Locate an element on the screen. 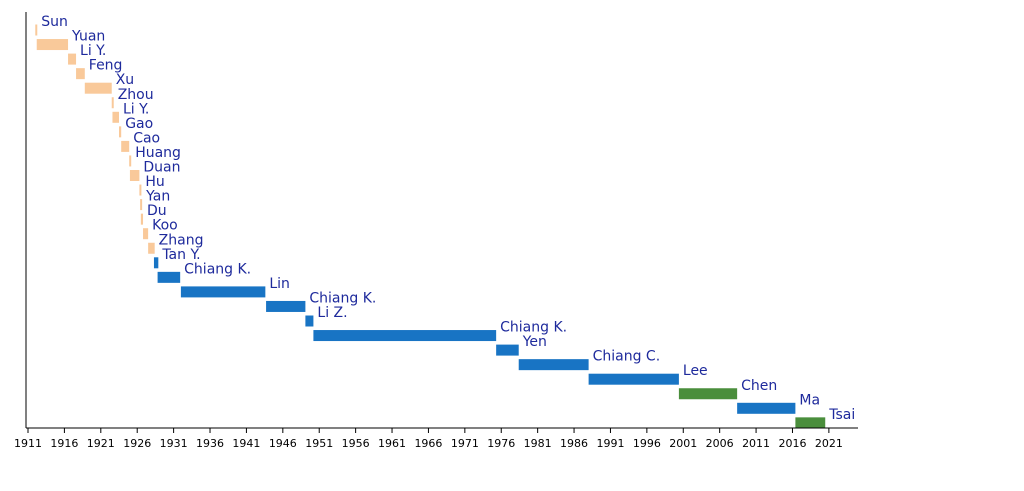 The height and width of the screenshot is (491, 1024). x-tick-label-7: 1946 is located at coordinates (283, 443).